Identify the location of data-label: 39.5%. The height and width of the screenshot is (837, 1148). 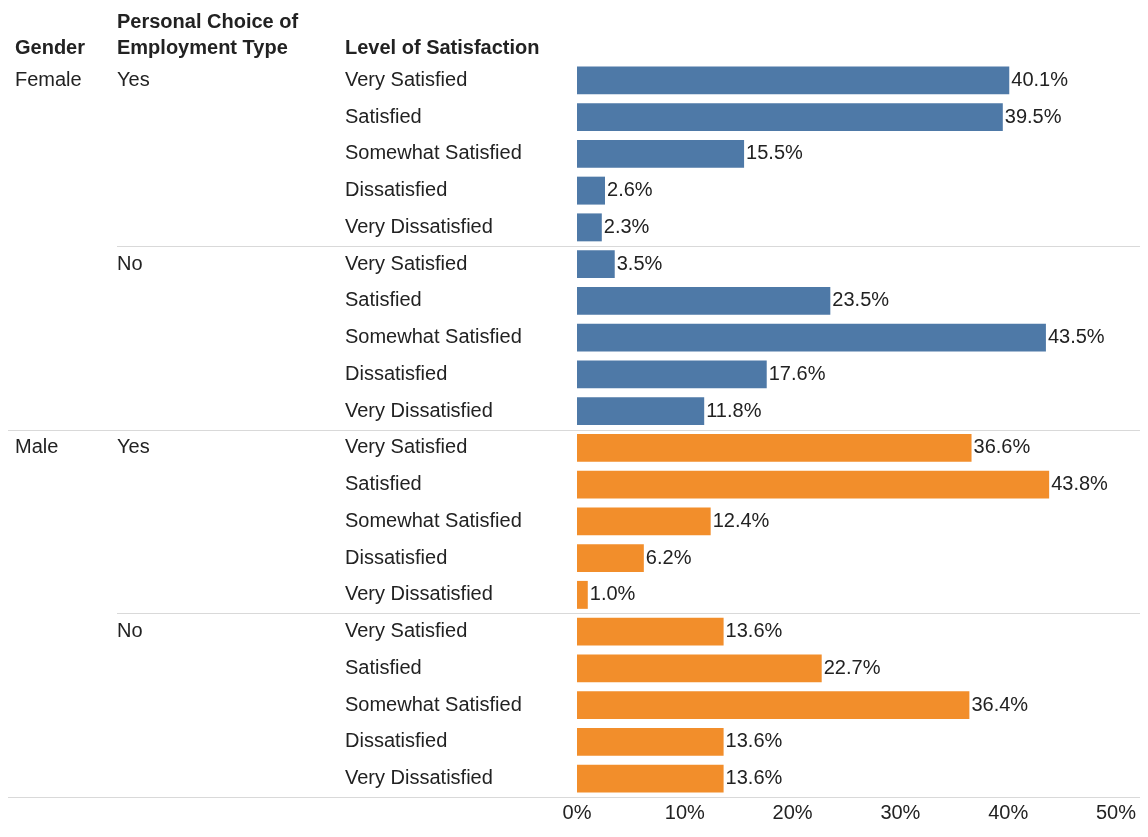
(1033, 115).